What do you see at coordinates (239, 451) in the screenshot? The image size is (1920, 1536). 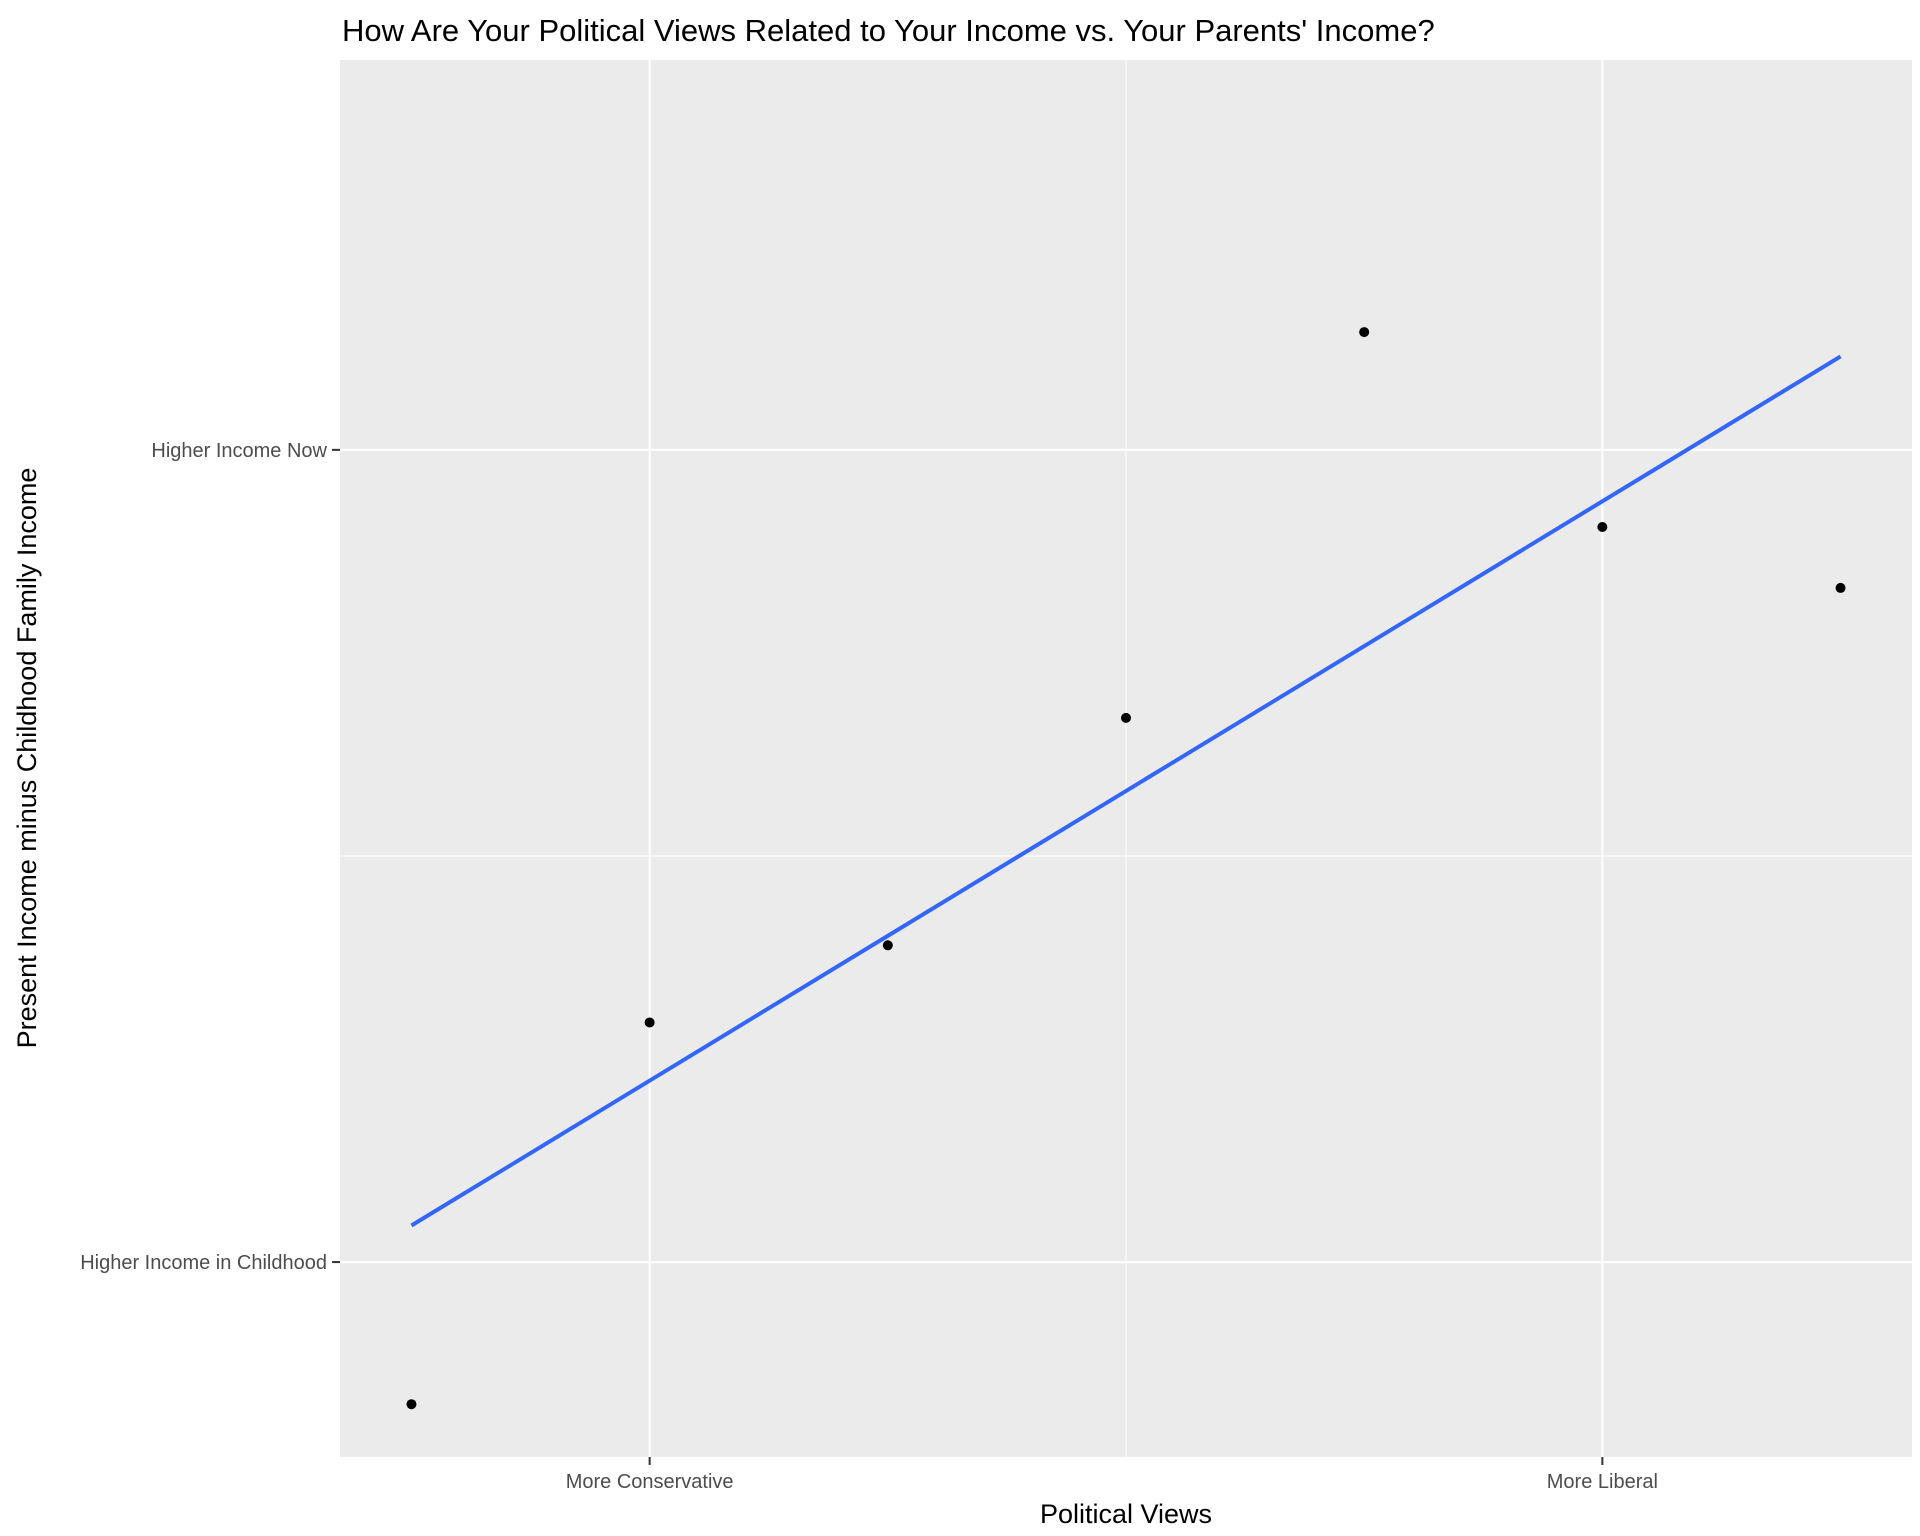 I see `y-tick-label: Higher Income Now` at bounding box center [239, 451].